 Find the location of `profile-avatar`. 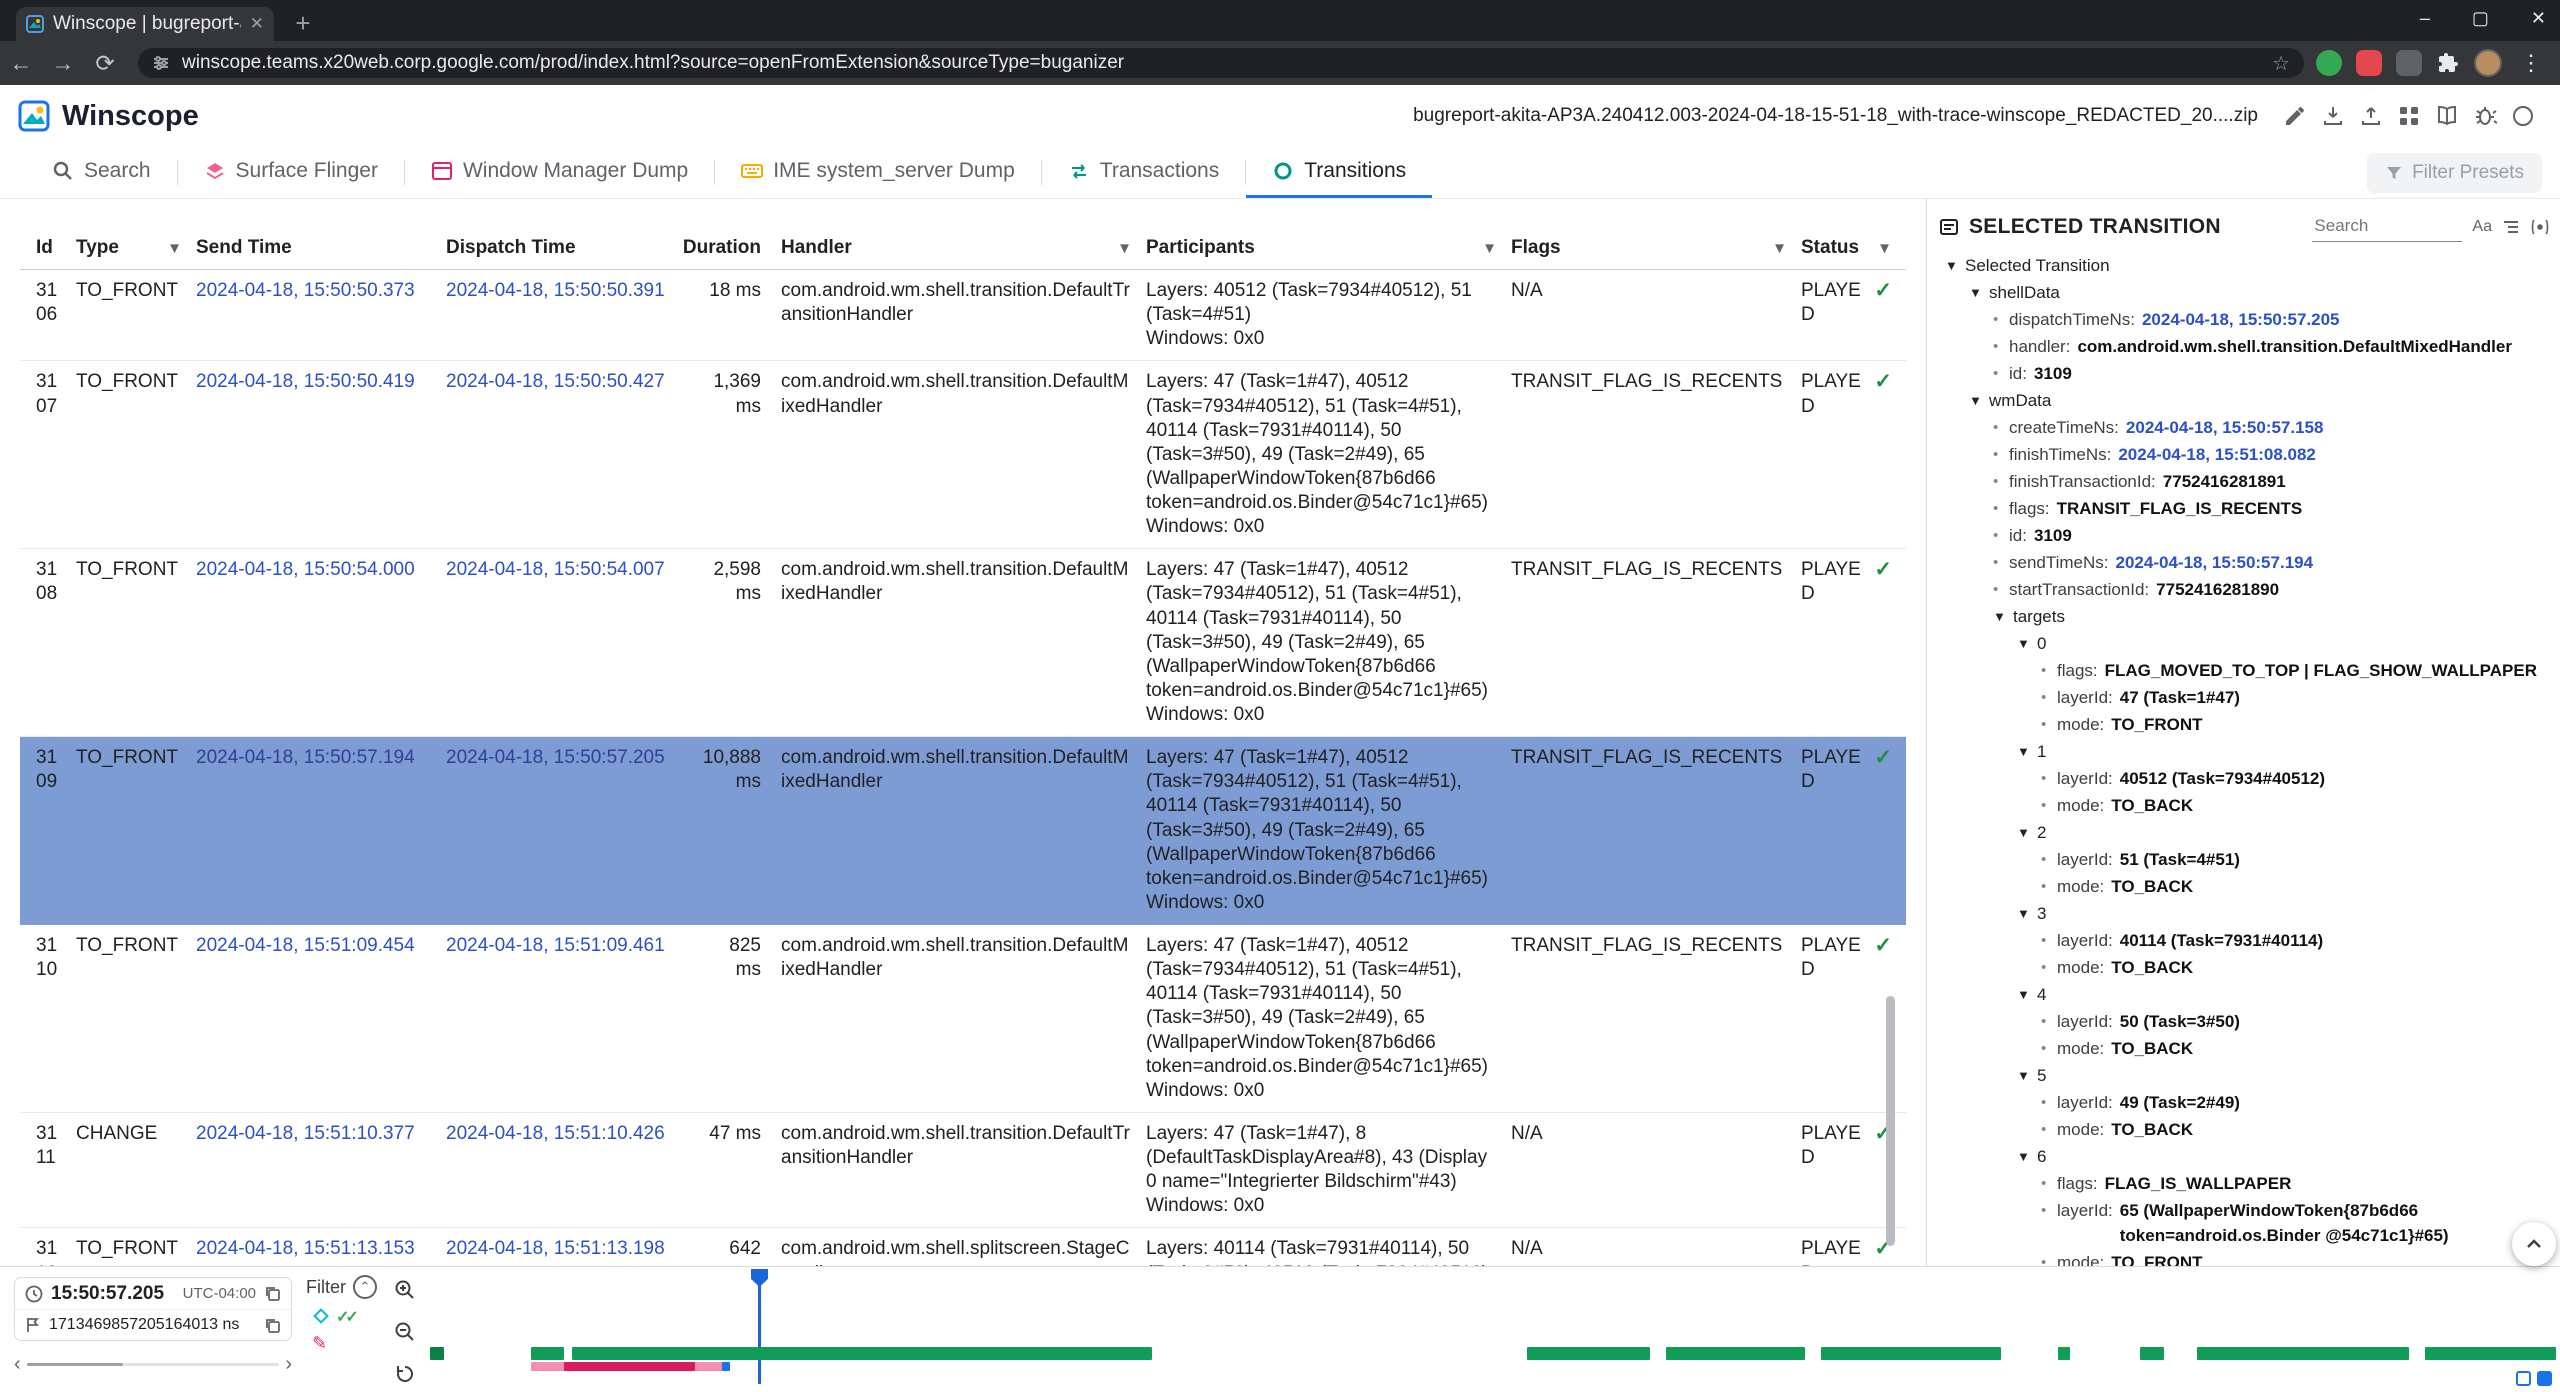

profile-avatar is located at coordinates (2488, 63).